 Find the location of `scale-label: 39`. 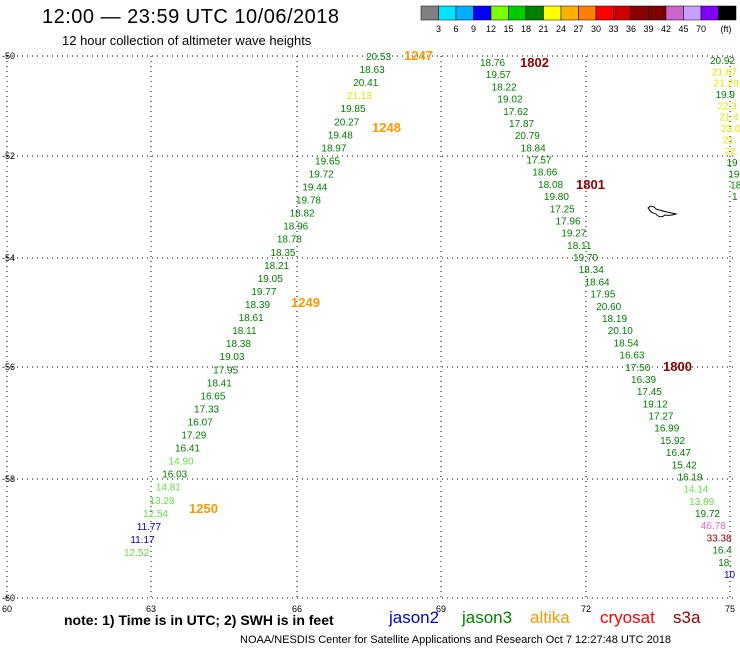

scale-label: 39 is located at coordinates (648, 29).